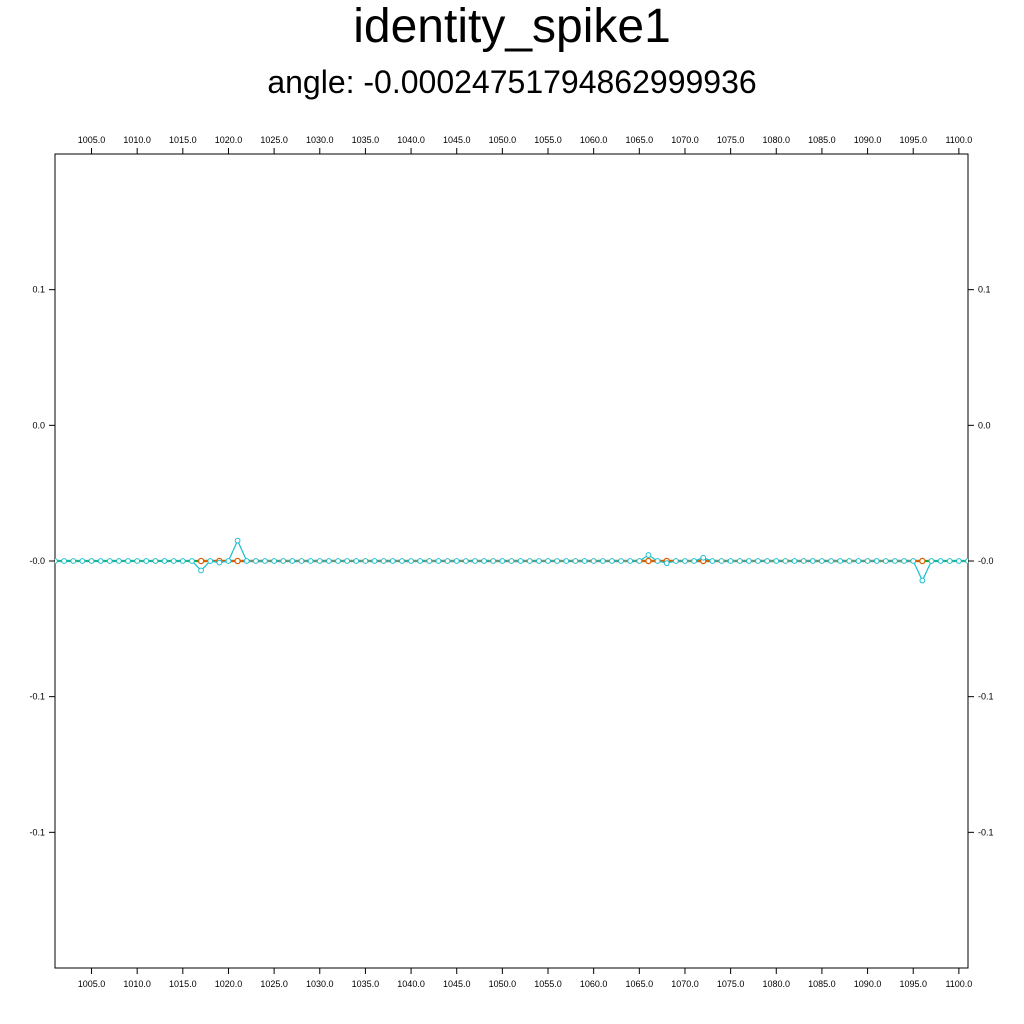 This screenshot has height=1024, width=1024. Describe the element at coordinates (274, 140) in the screenshot. I see `x-tick-label-top: 1025.0` at that location.